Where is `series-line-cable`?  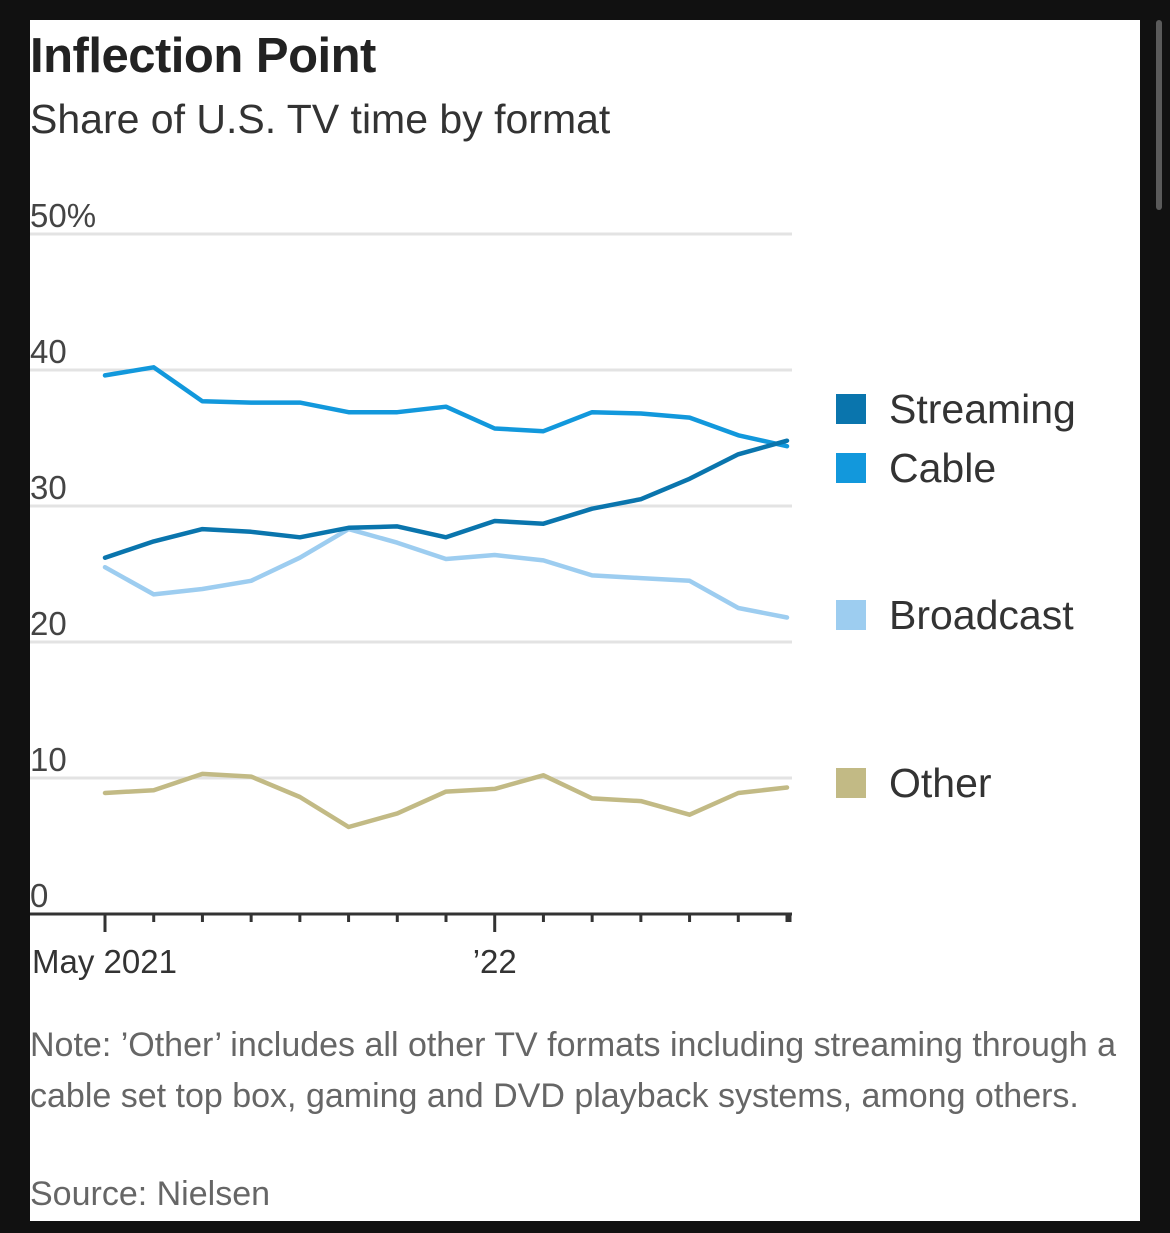
series-line-cable is located at coordinates (446, 407).